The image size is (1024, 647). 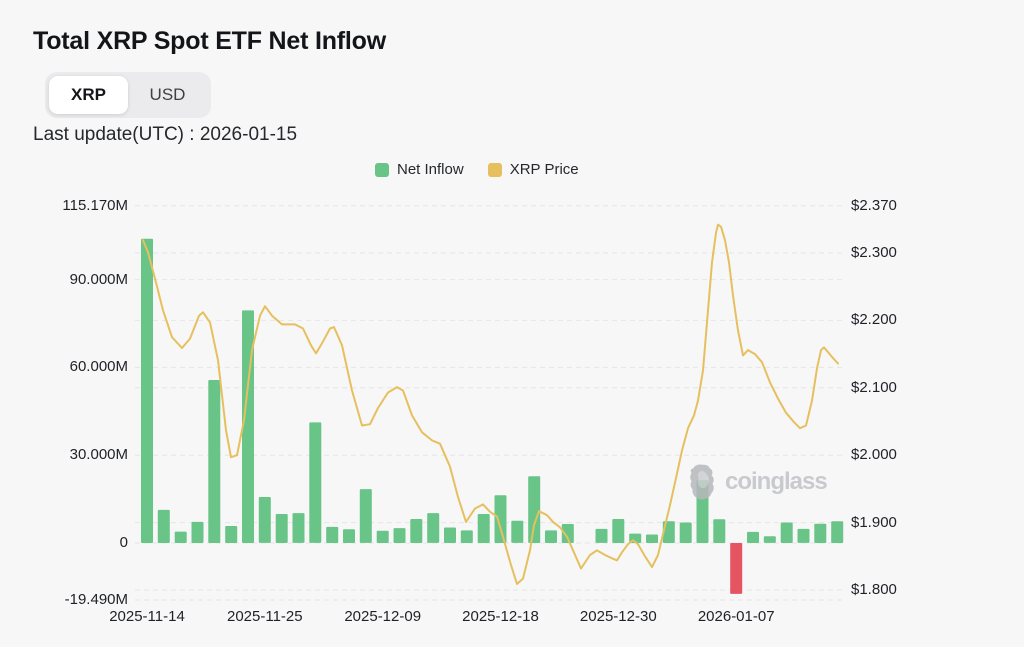 I want to click on coinglass-watermark: coinglass, so click(x=758, y=482).